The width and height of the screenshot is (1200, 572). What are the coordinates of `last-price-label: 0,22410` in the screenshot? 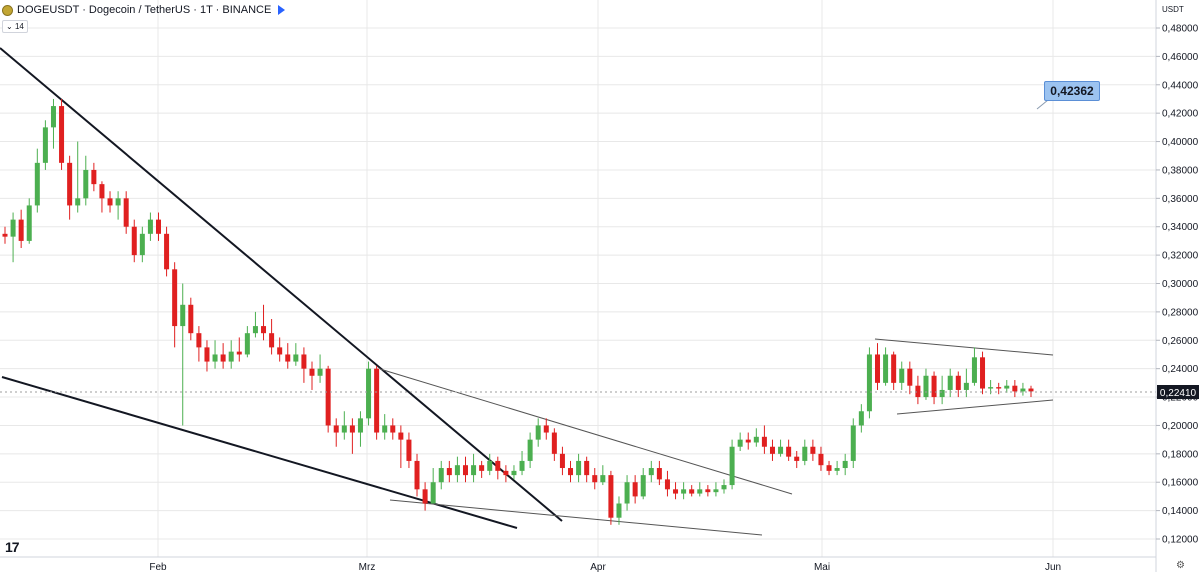 It's located at (1178, 393).